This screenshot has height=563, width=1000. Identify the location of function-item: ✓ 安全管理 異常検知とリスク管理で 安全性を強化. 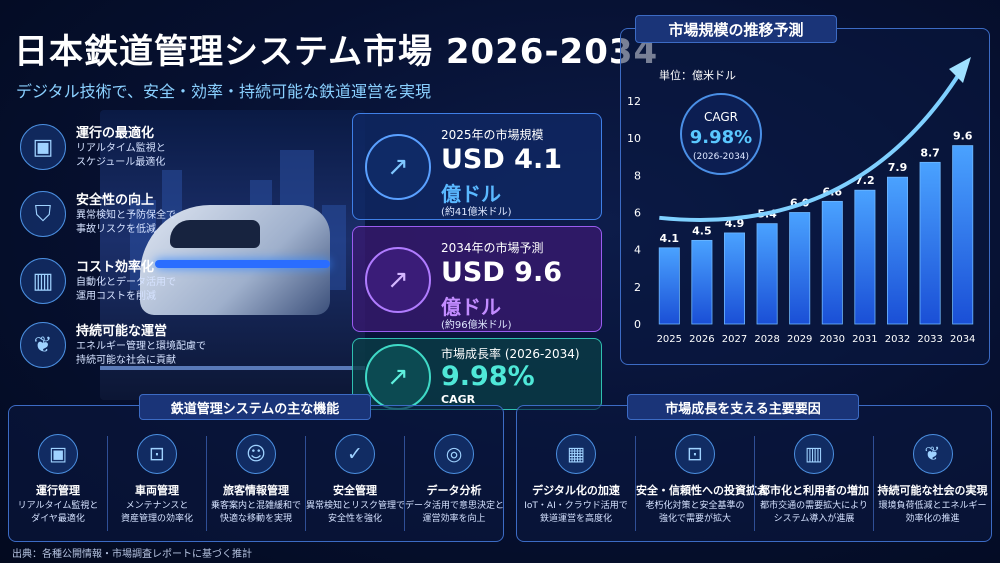
(356, 486).